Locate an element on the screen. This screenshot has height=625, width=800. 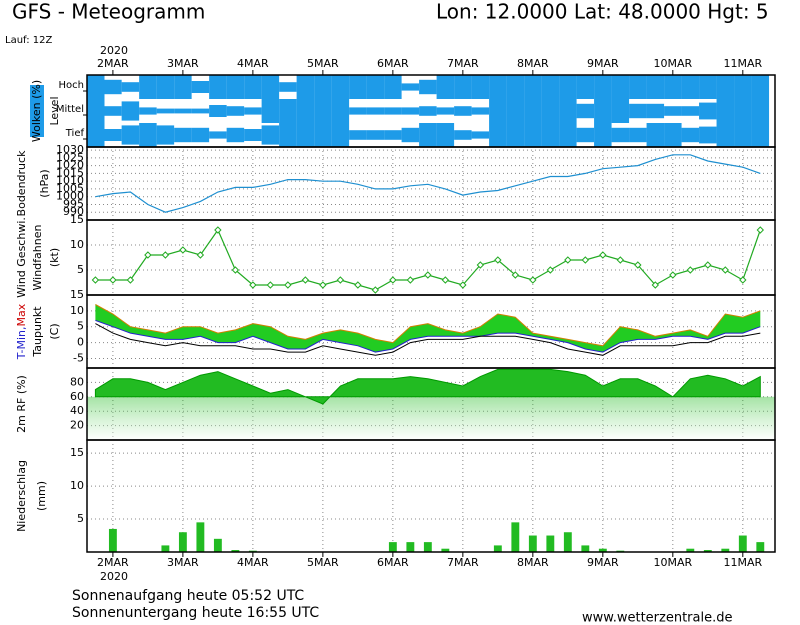
sunrise: Sonnenaufgang heute 05:52 UTC is located at coordinates (188, 596).